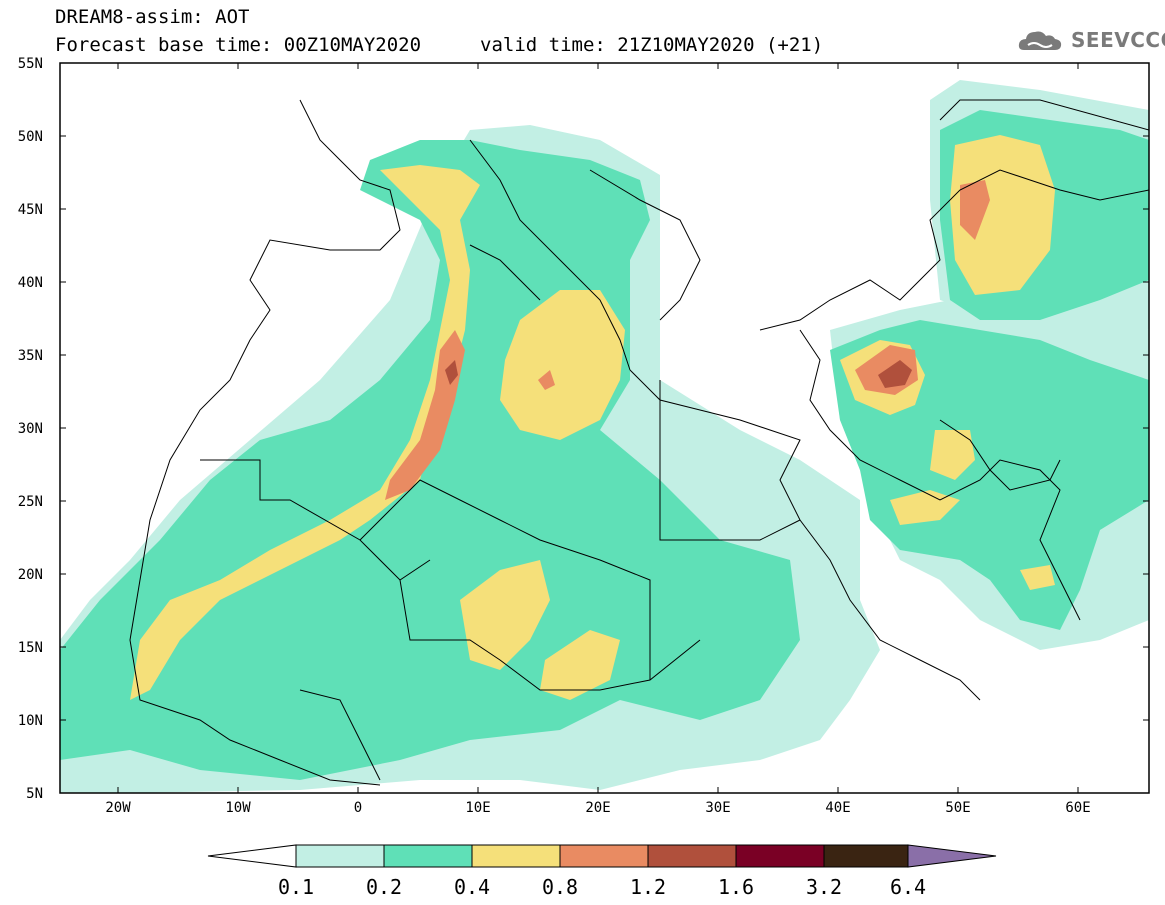 The width and height of the screenshot is (1165, 905). Describe the element at coordinates (238, 45) in the screenshot. I see `forecast-base-time: Forecast base time: 00Z10MAY2020` at that location.